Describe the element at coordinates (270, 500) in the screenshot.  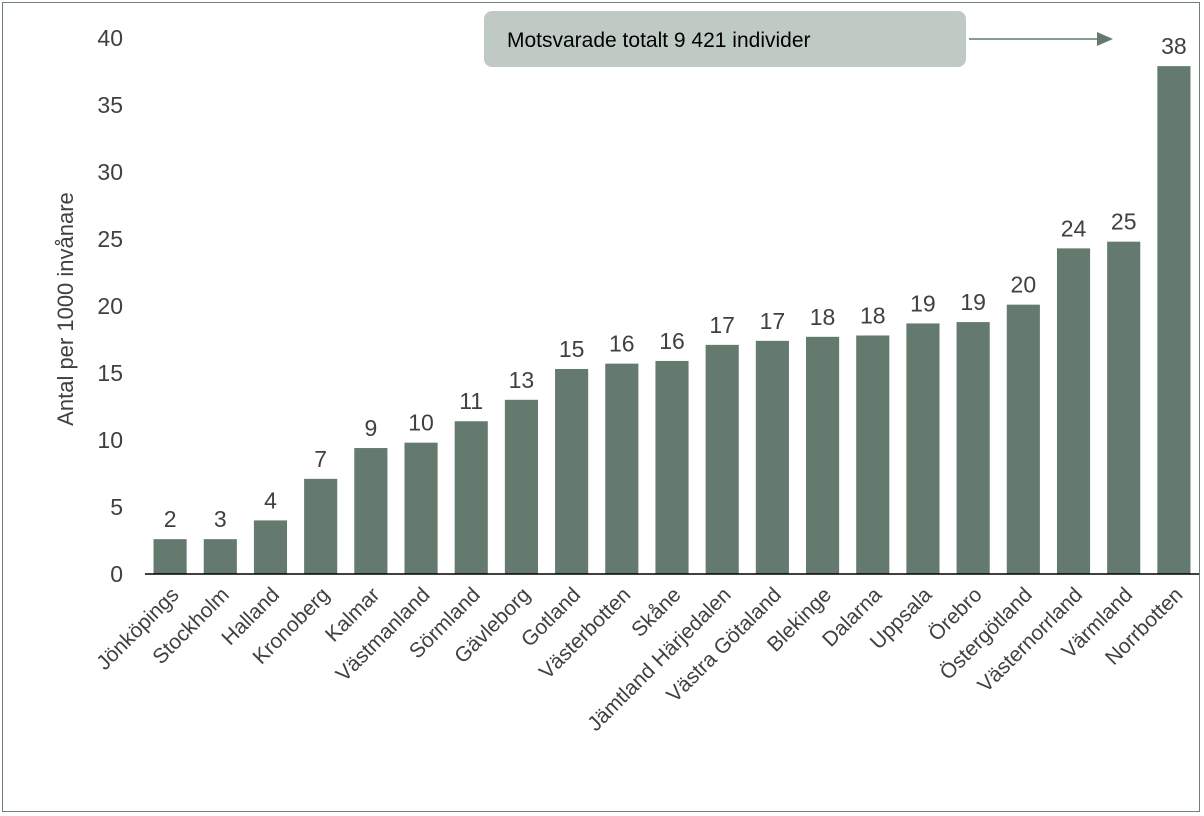
I see `bar-value-label: 4` at that location.